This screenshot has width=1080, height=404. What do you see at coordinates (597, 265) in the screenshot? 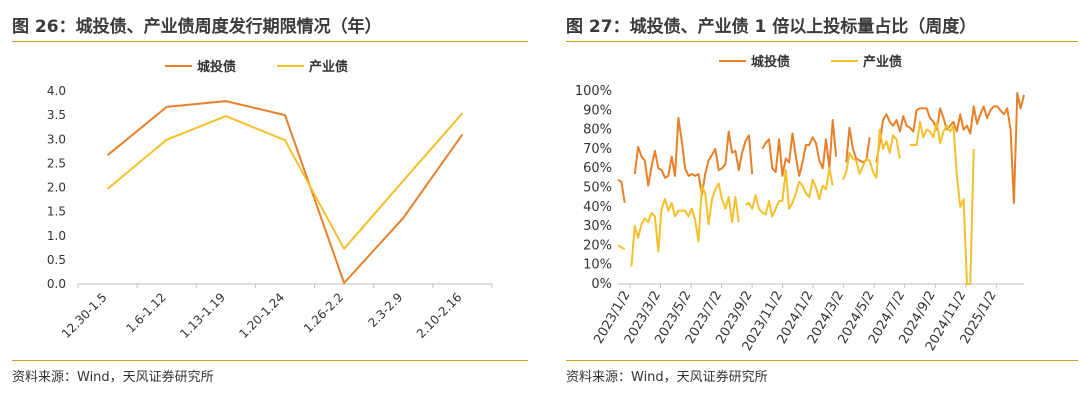
I see `y-tick-label-right: 10%` at bounding box center [597, 265].